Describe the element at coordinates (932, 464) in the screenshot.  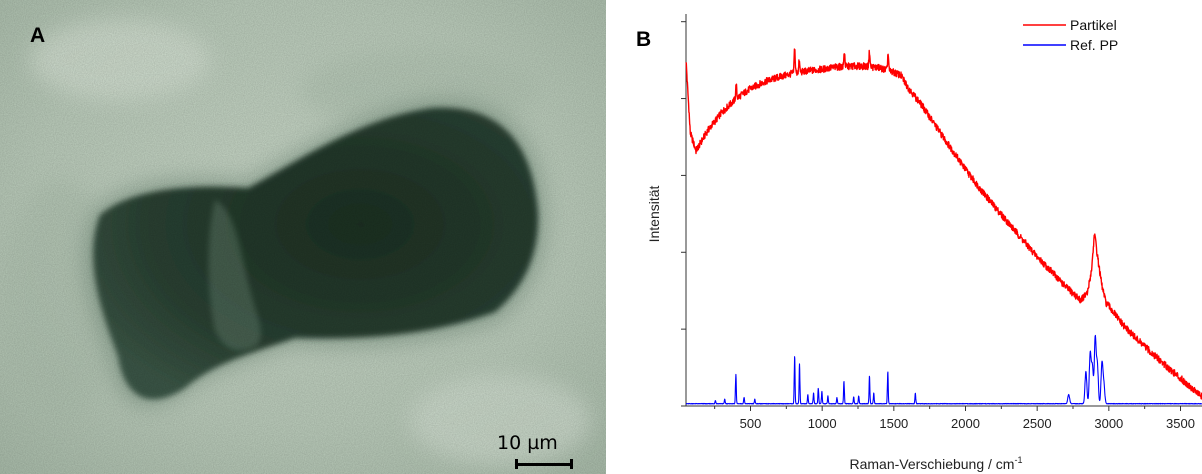
I see `x-axis-label-text: Raman-Verschiebung / cm` at that location.